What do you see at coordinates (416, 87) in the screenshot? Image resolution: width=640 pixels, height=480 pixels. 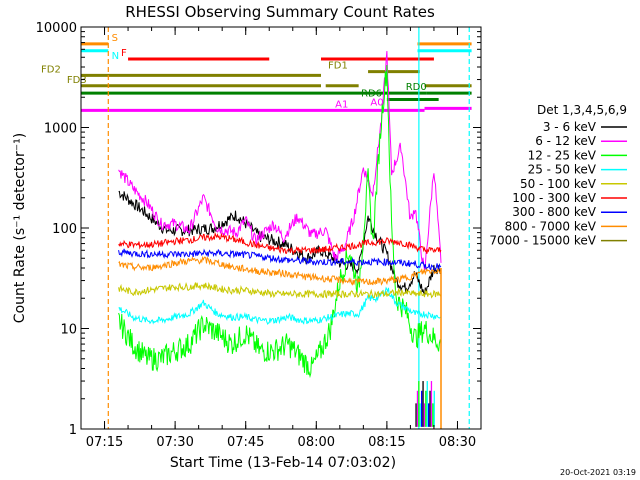 I see `flag-label-rd0: RD0` at bounding box center [416, 87].